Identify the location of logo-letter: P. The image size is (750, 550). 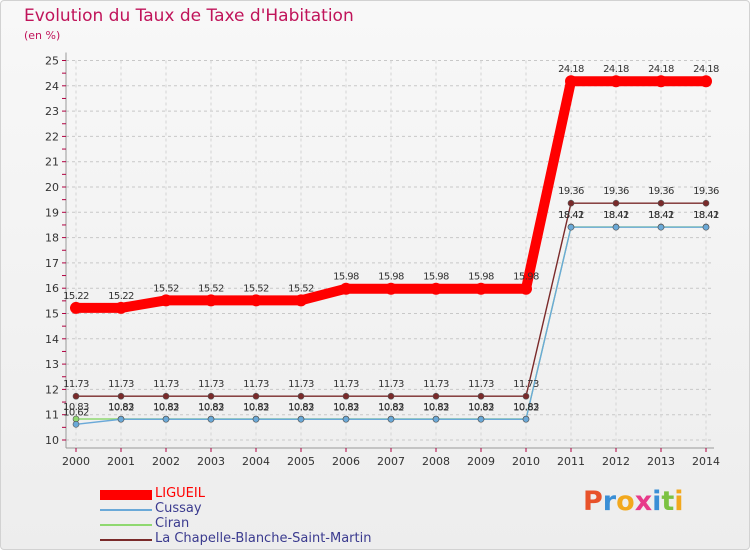
(593, 501).